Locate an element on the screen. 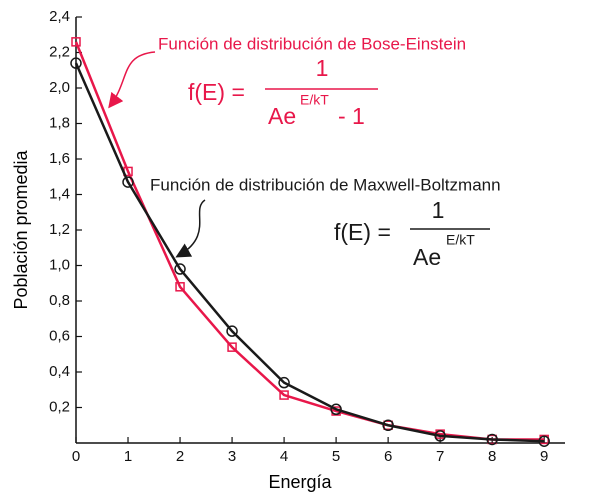 The image size is (596, 501). y-tick-label: 0,4 is located at coordinates (59, 371).